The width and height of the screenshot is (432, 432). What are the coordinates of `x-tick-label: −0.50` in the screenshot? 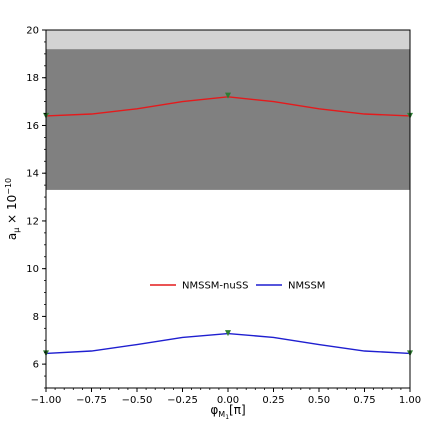 It's located at (137, 400).